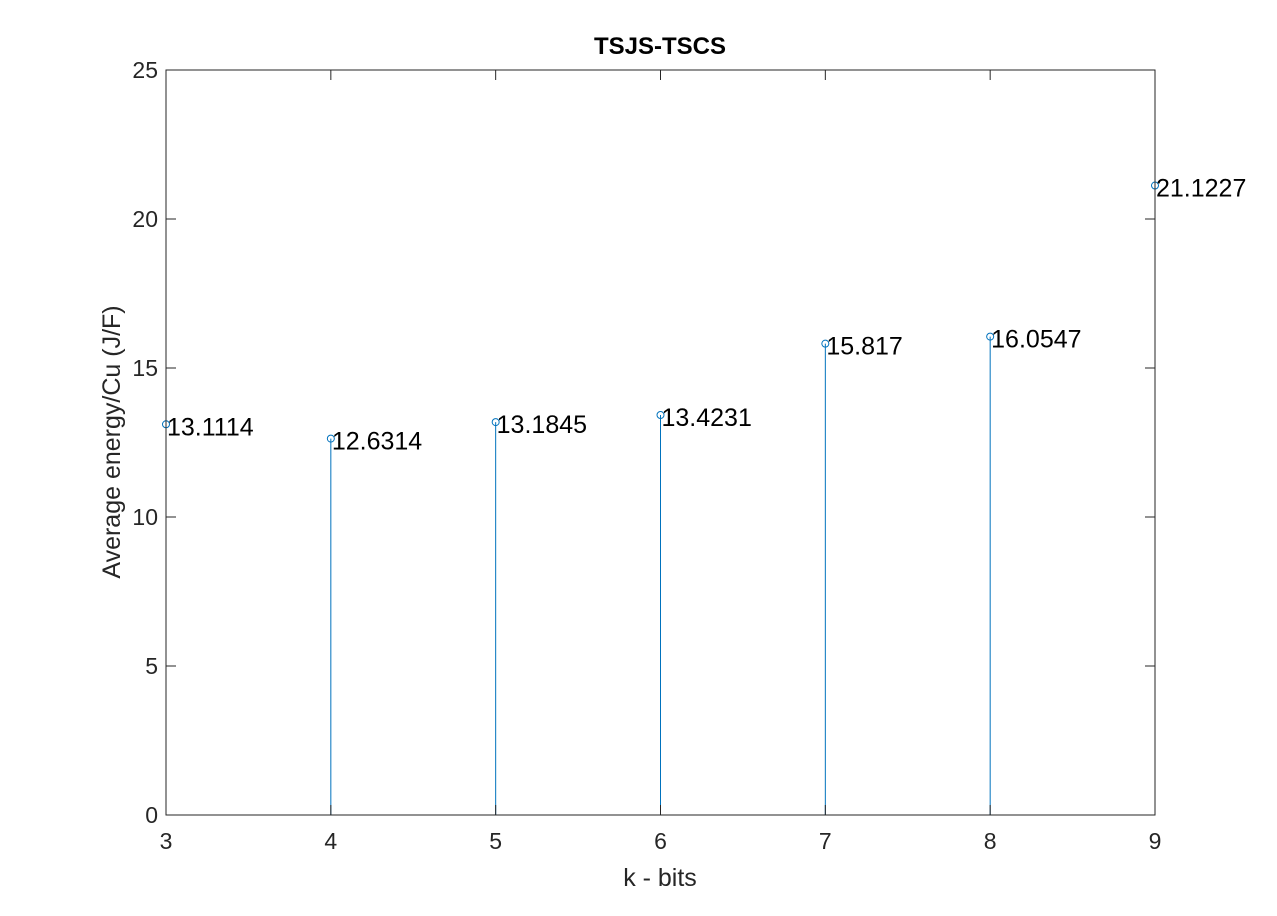 This screenshot has height=916, width=1277. I want to click on x-axis-label: k - bits, so click(660, 878).